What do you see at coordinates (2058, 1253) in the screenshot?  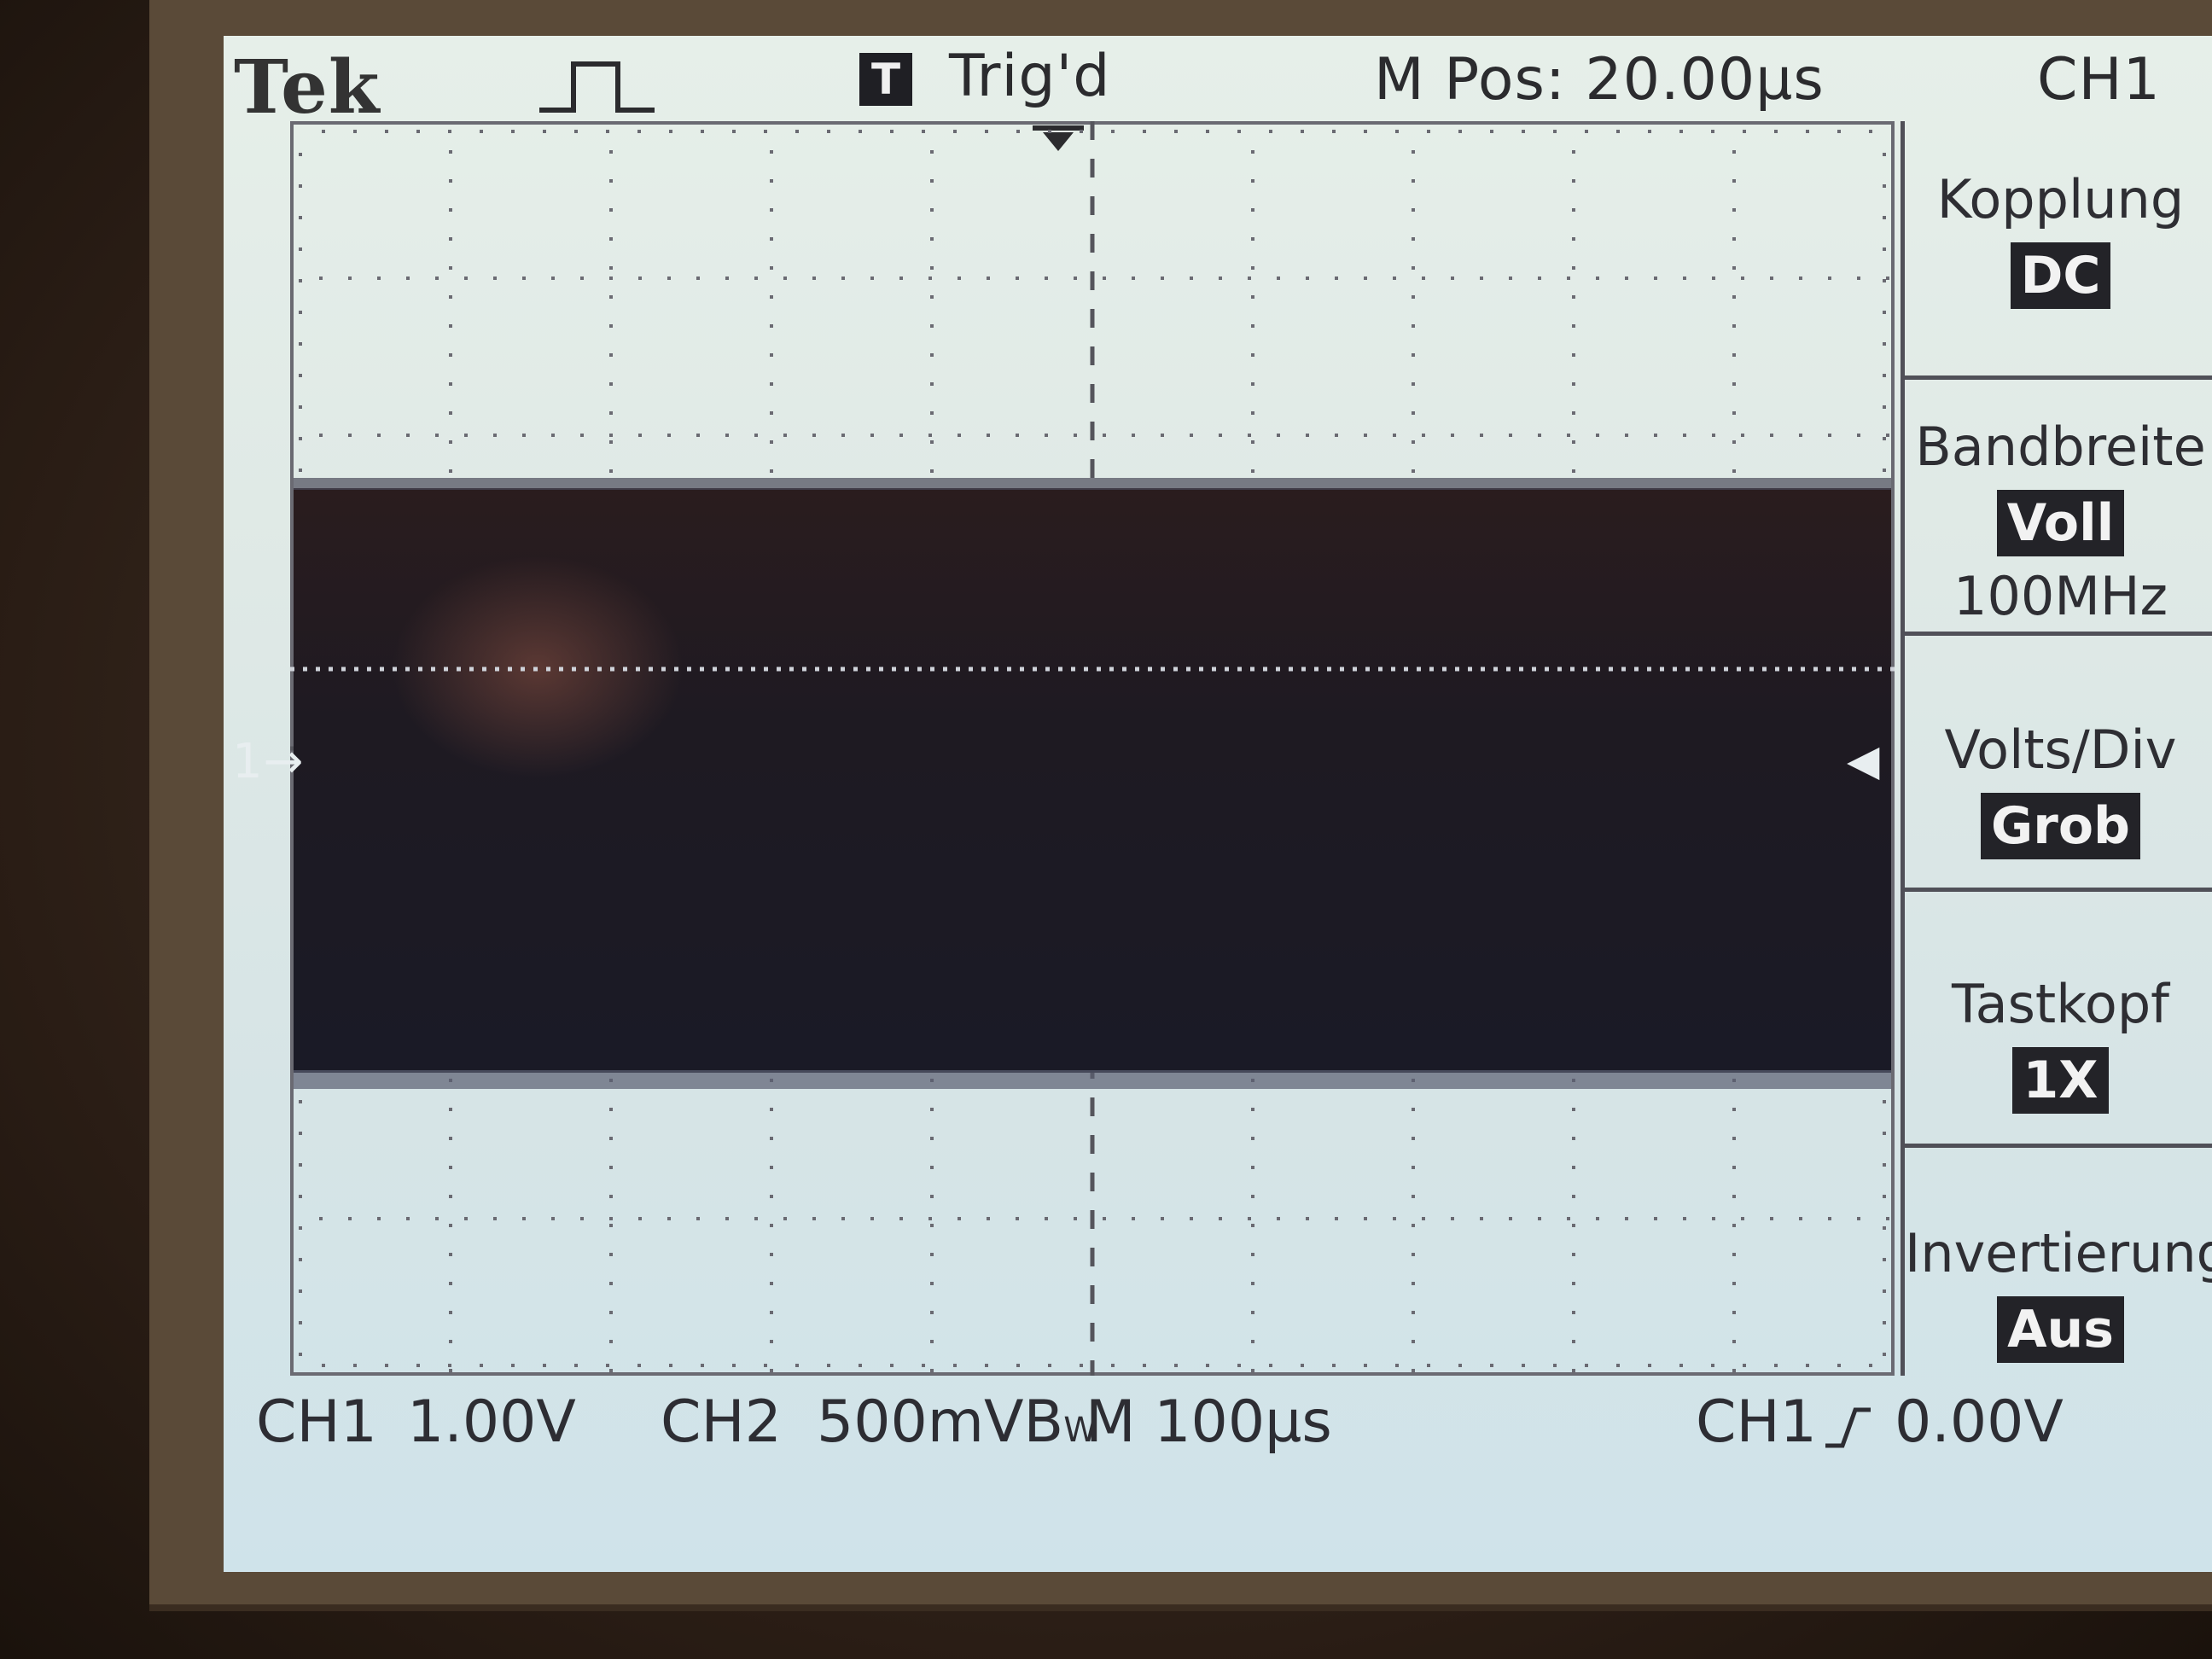 I see `menu-title-invertierung: Invertierung` at bounding box center [2058, 1253].